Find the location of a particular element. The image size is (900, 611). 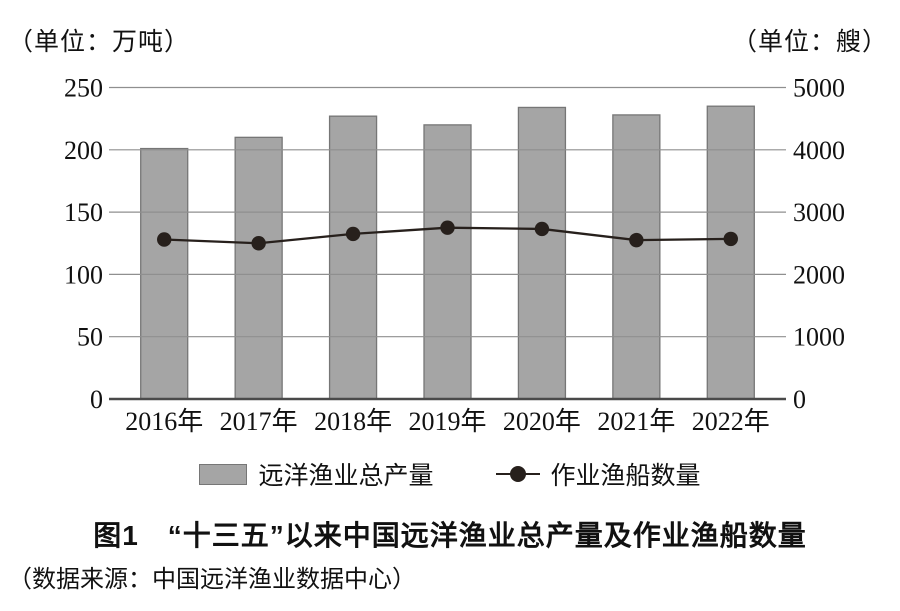

point-2017年 is located at coordinates (258, 243).